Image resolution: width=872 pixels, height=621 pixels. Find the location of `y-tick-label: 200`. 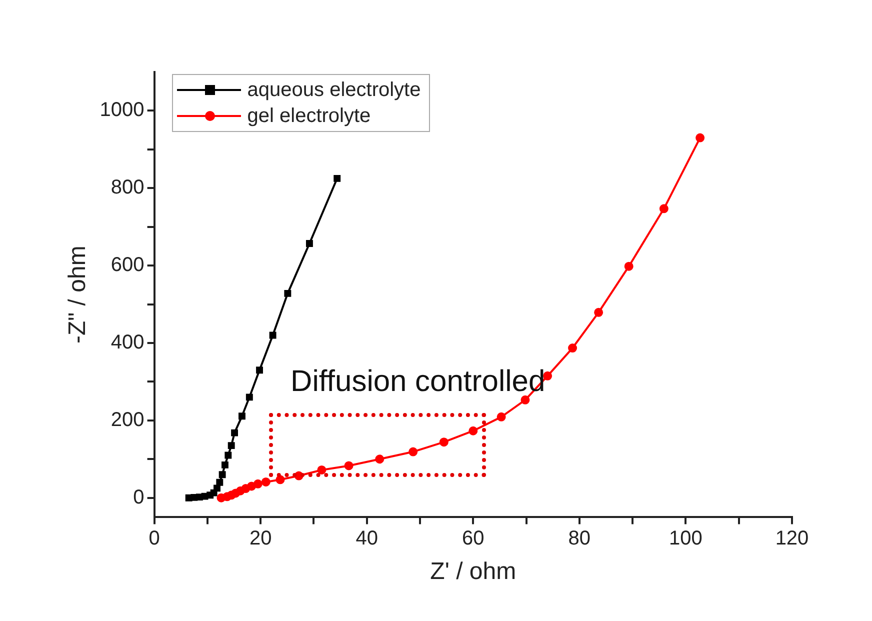

y-tick-label: 200 is located at coordinates (127, 419).